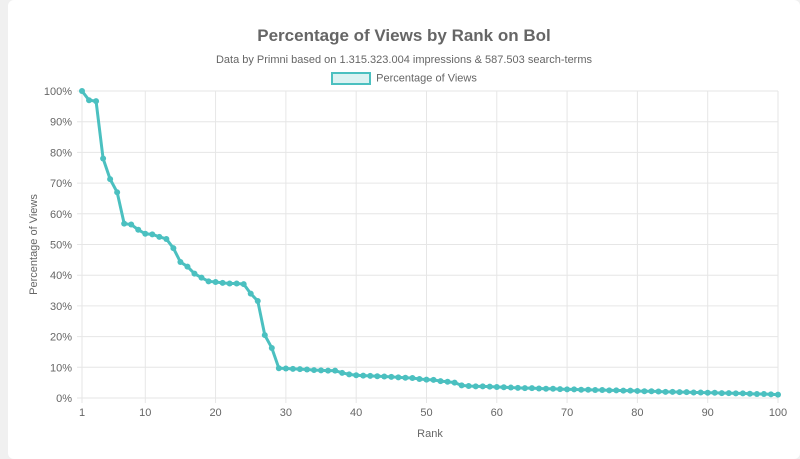  What do you see at coordinates (567, 413) in the screenshot?
I see `x-tick-label: 70` at bounding box center [567, 413].